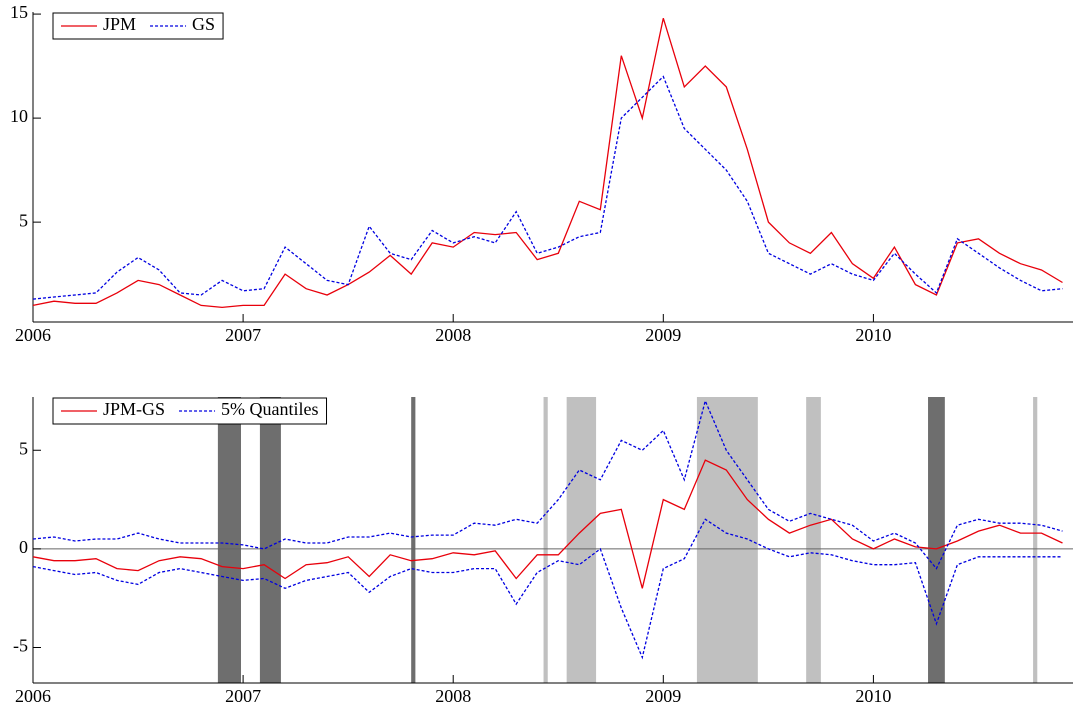 Image resolution: width=1073 pixels, height=713 pixels. What do you see at coordinates (119, 24) in the screenshot?
I see `legend-label: JPM` at bounding box center [119, 24].